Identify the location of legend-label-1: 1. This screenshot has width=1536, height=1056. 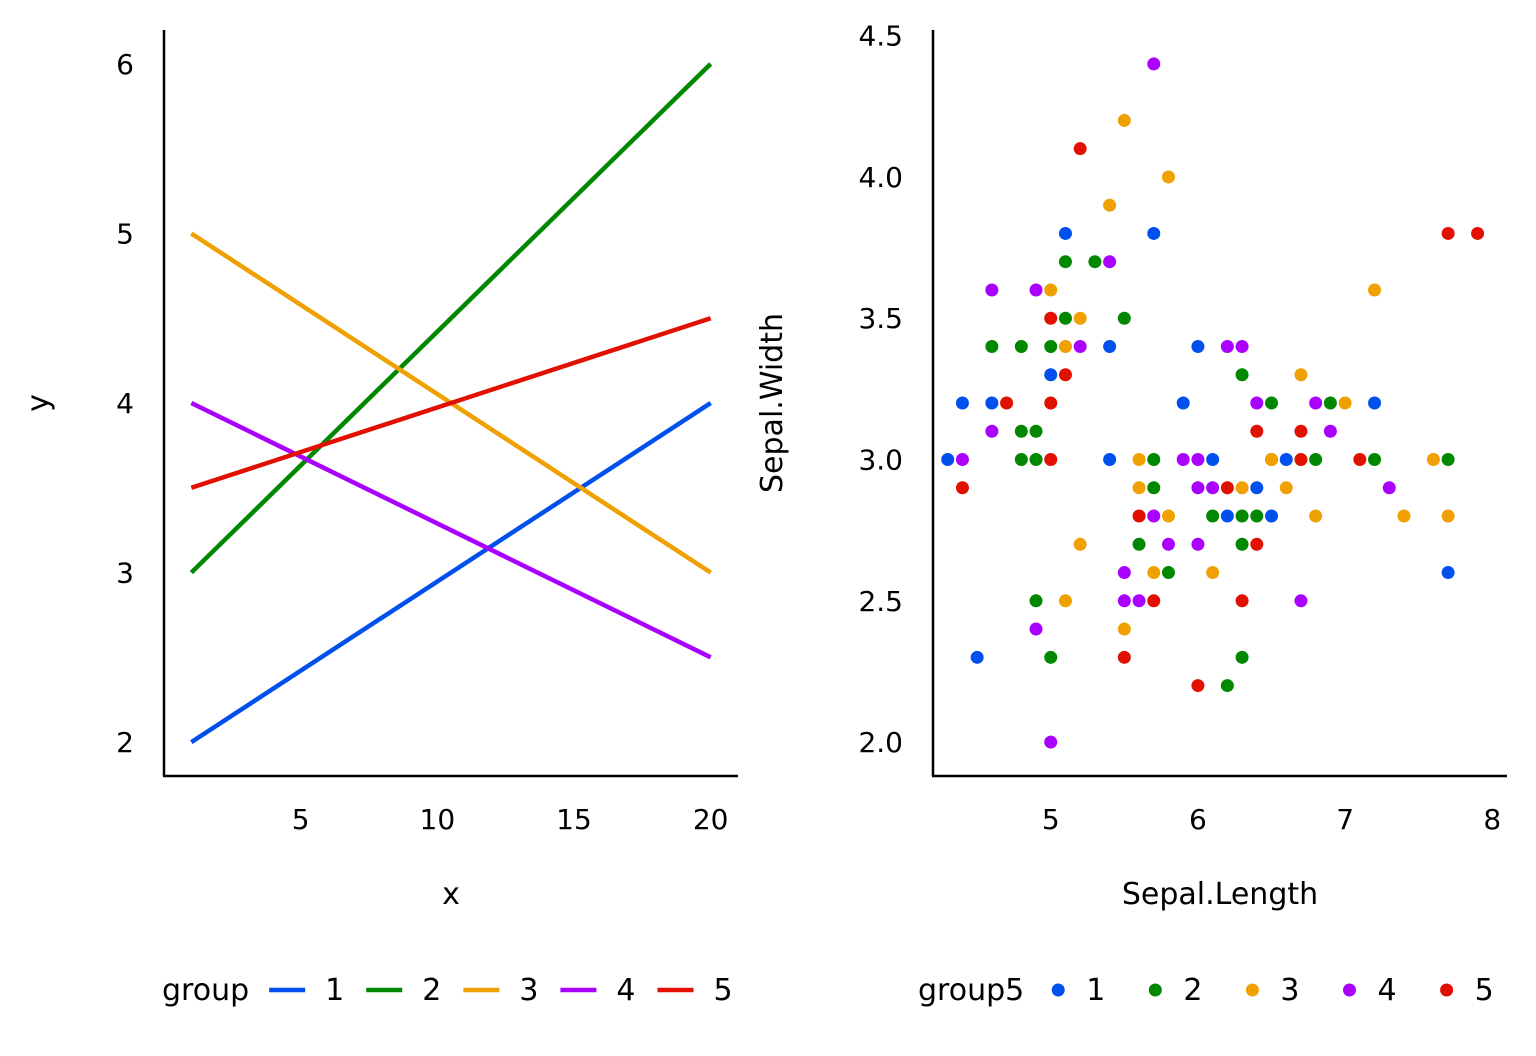
(334, 990).